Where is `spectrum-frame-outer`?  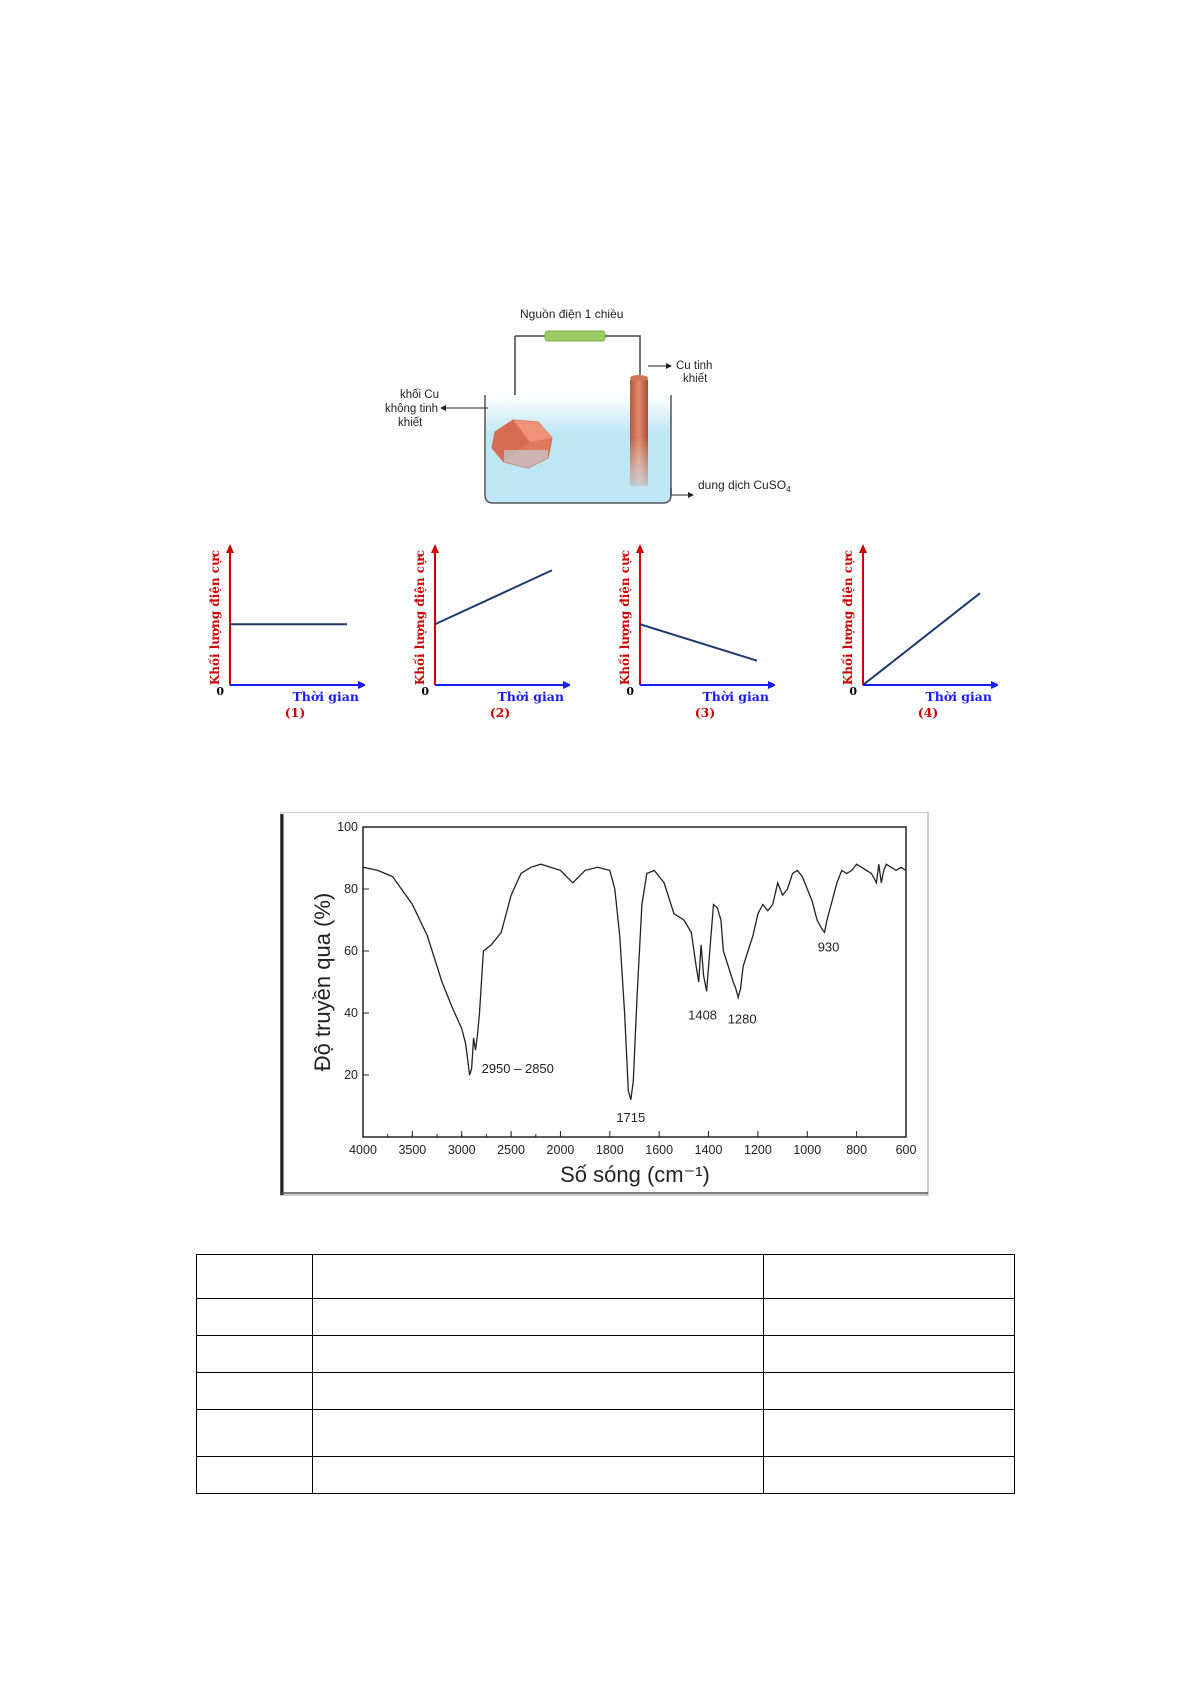
spectrum-frame-outer is located at coordinates (604, 1004).